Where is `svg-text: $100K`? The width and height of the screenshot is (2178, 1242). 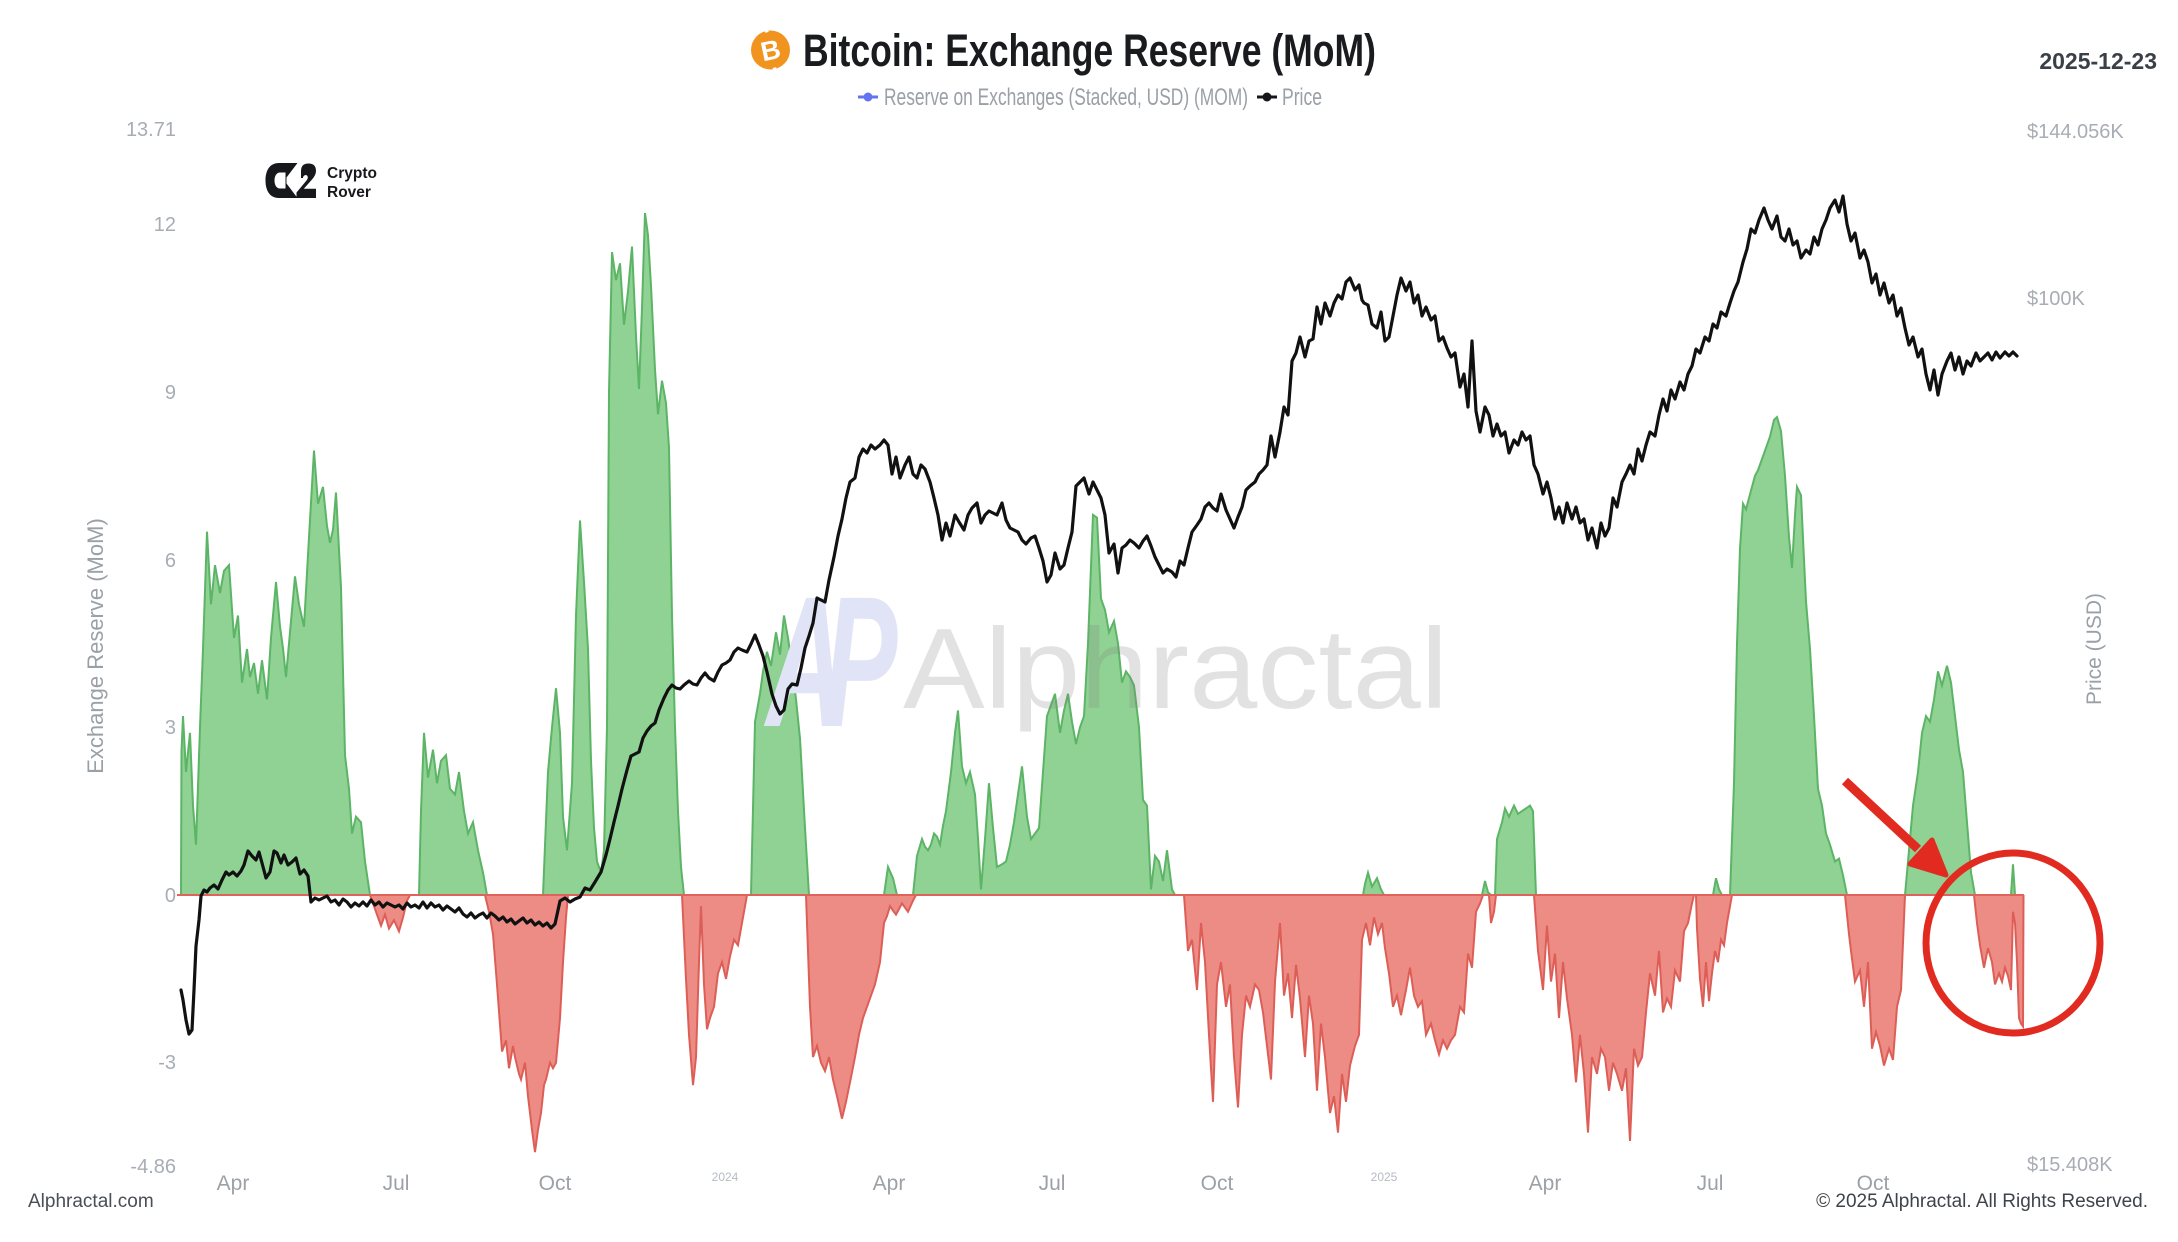
svg-text: $100K is located at coordinates (2056, 299).